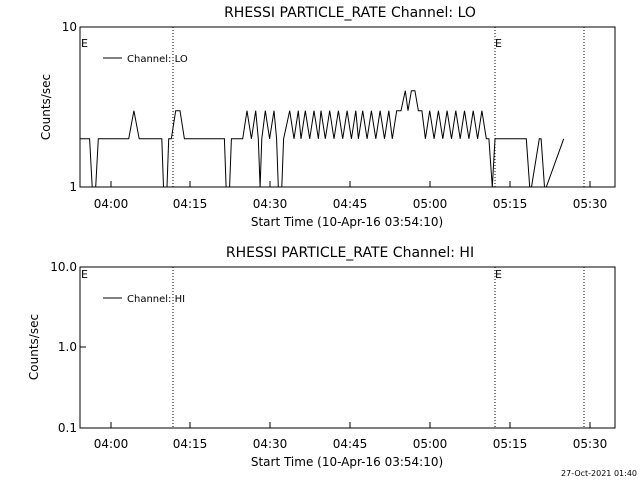  What do you see at coordinates (430, 196) in the screenshot?
I see `panel-lo-xtick: 05:00` at bounding box center [430, 196].